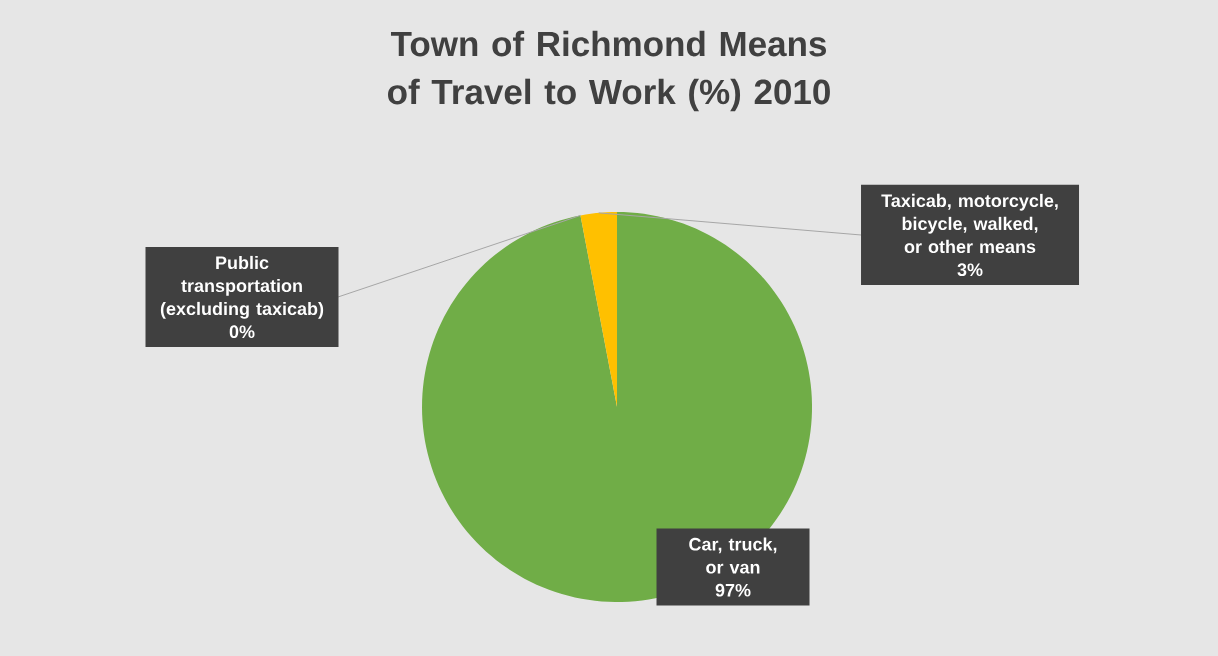 This screenshot has width=1218, height=656. I want to click on data-label: 97%, so click(733, 590).